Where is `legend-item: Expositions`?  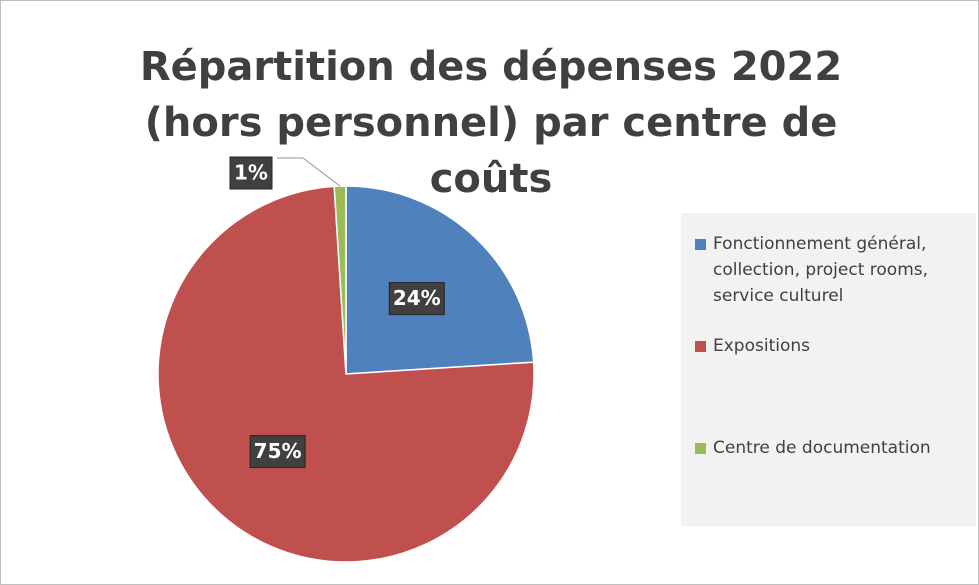 legend-item: Expositions is located at coordinates (836, 346).